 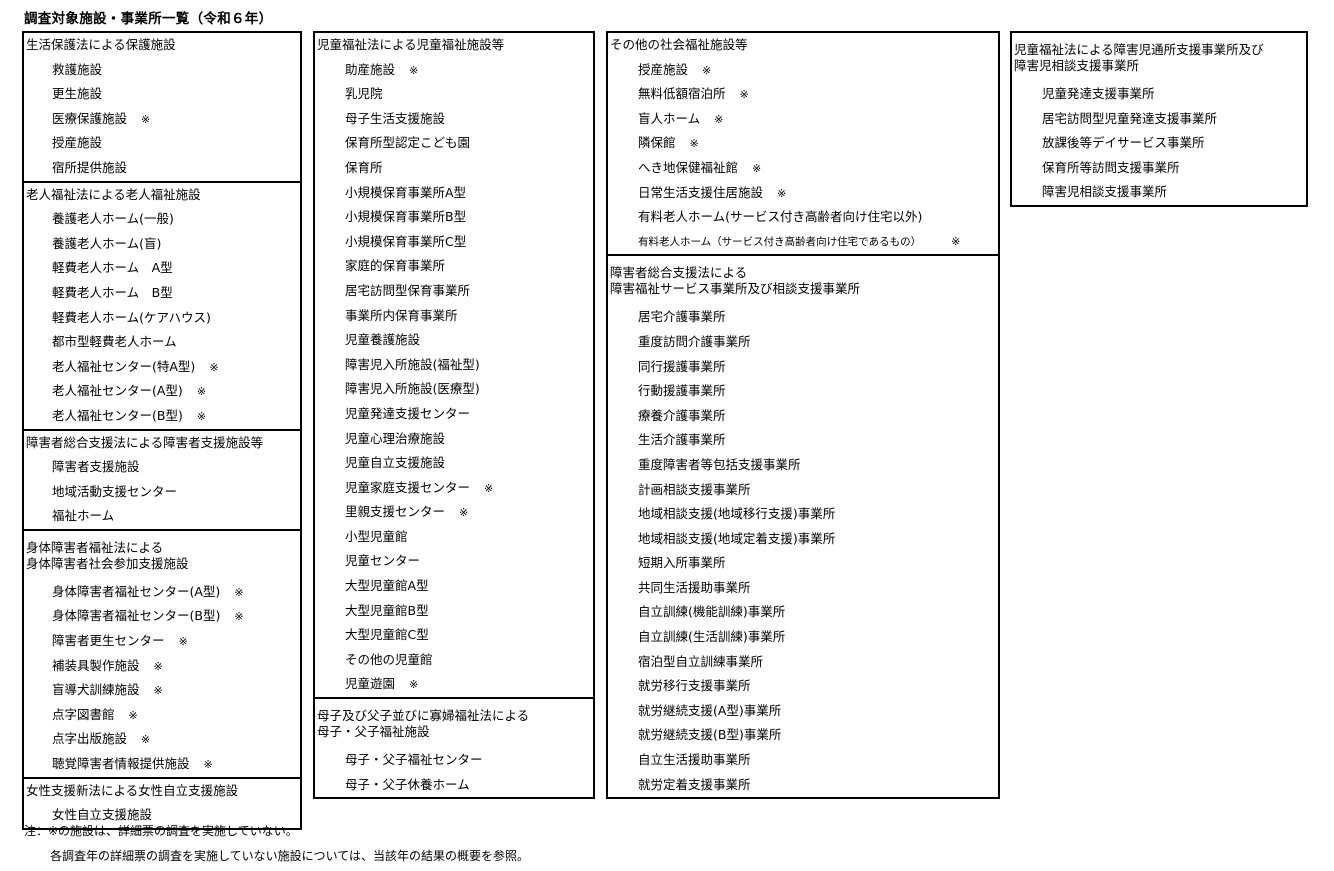 I want to click on section-header: 身体障害者福祉法による 身体障害者社会参加支援施設, so click(x=162, y=555).